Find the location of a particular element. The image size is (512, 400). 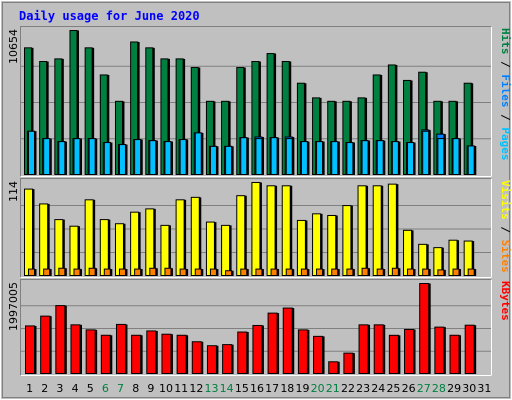

day-label: 19 is located at coordinates (302, 388).